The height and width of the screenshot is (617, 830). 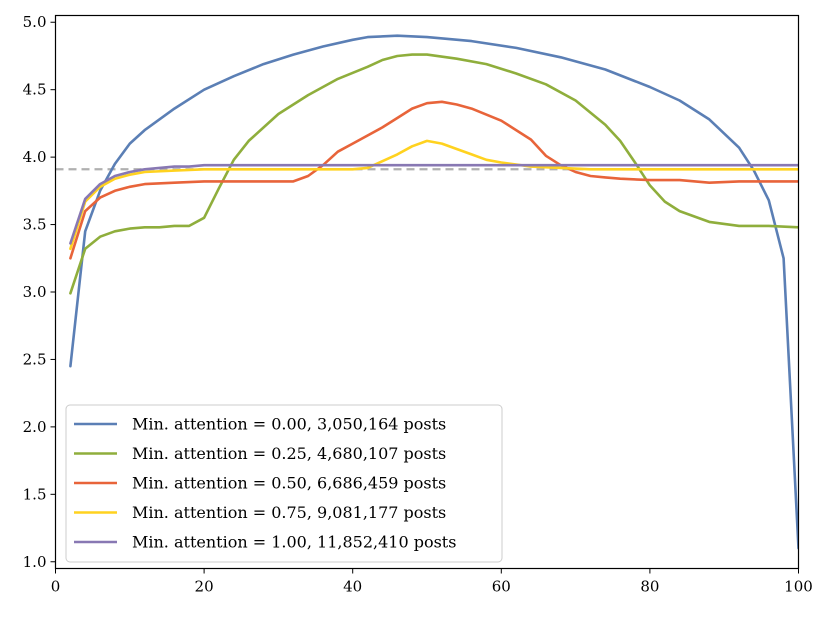 I want to click on legend-label-4: Min. attention = 1.00, 11,852,410 posts, so click(x=294, y=542).